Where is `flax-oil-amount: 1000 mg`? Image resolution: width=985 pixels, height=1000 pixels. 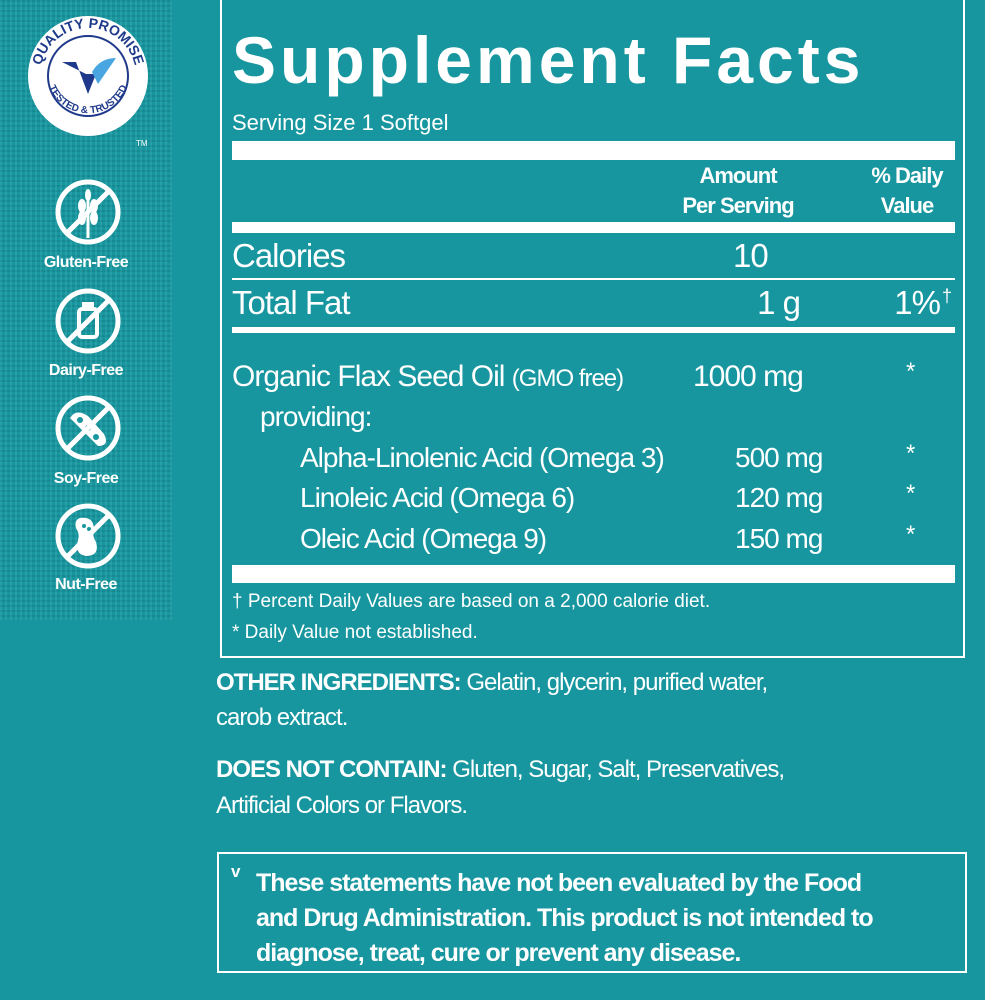 flax-oil-amount: 1000 mg is located at coordinates (748, 376).